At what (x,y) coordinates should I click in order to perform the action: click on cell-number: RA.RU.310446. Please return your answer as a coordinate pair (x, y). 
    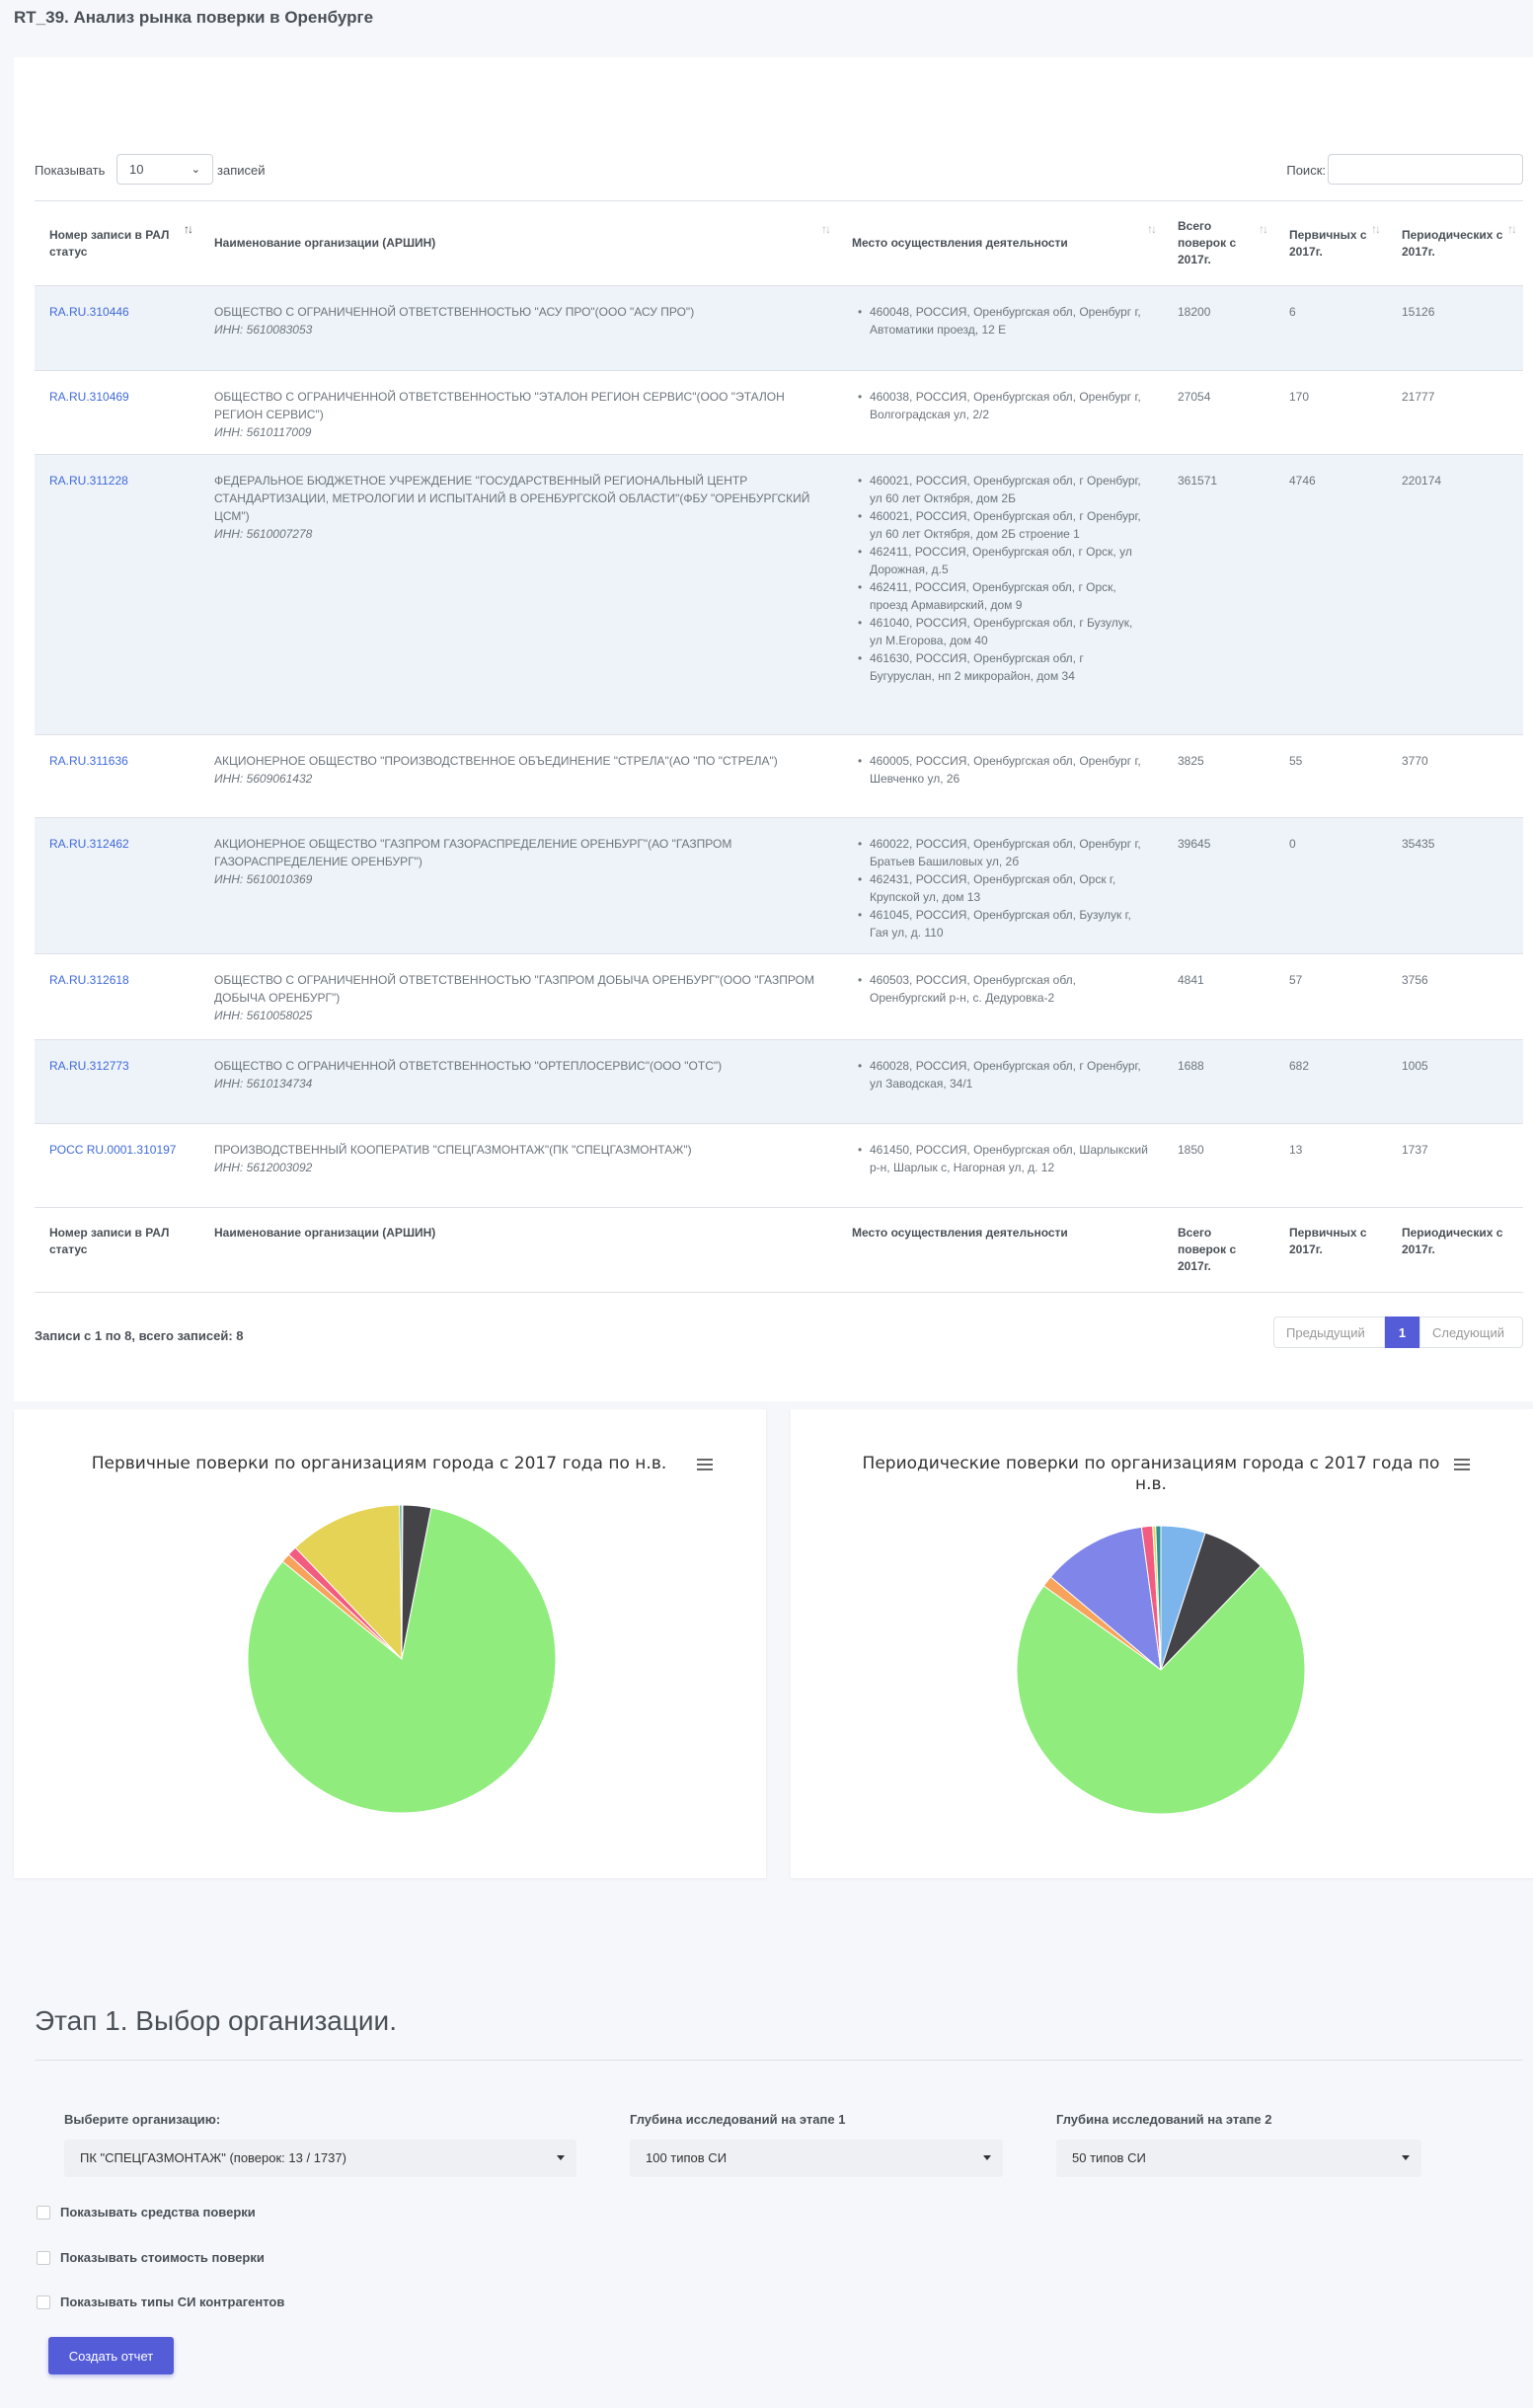
    Looking at the image, I should click on (117, 328).